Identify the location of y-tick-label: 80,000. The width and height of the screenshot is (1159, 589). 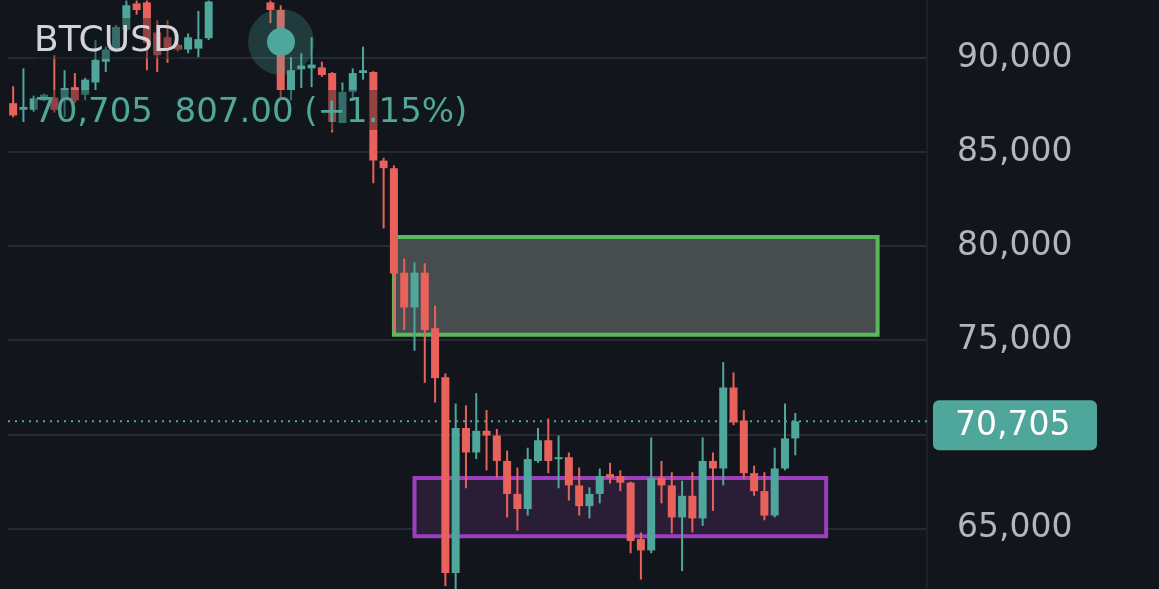
(1015, 243).